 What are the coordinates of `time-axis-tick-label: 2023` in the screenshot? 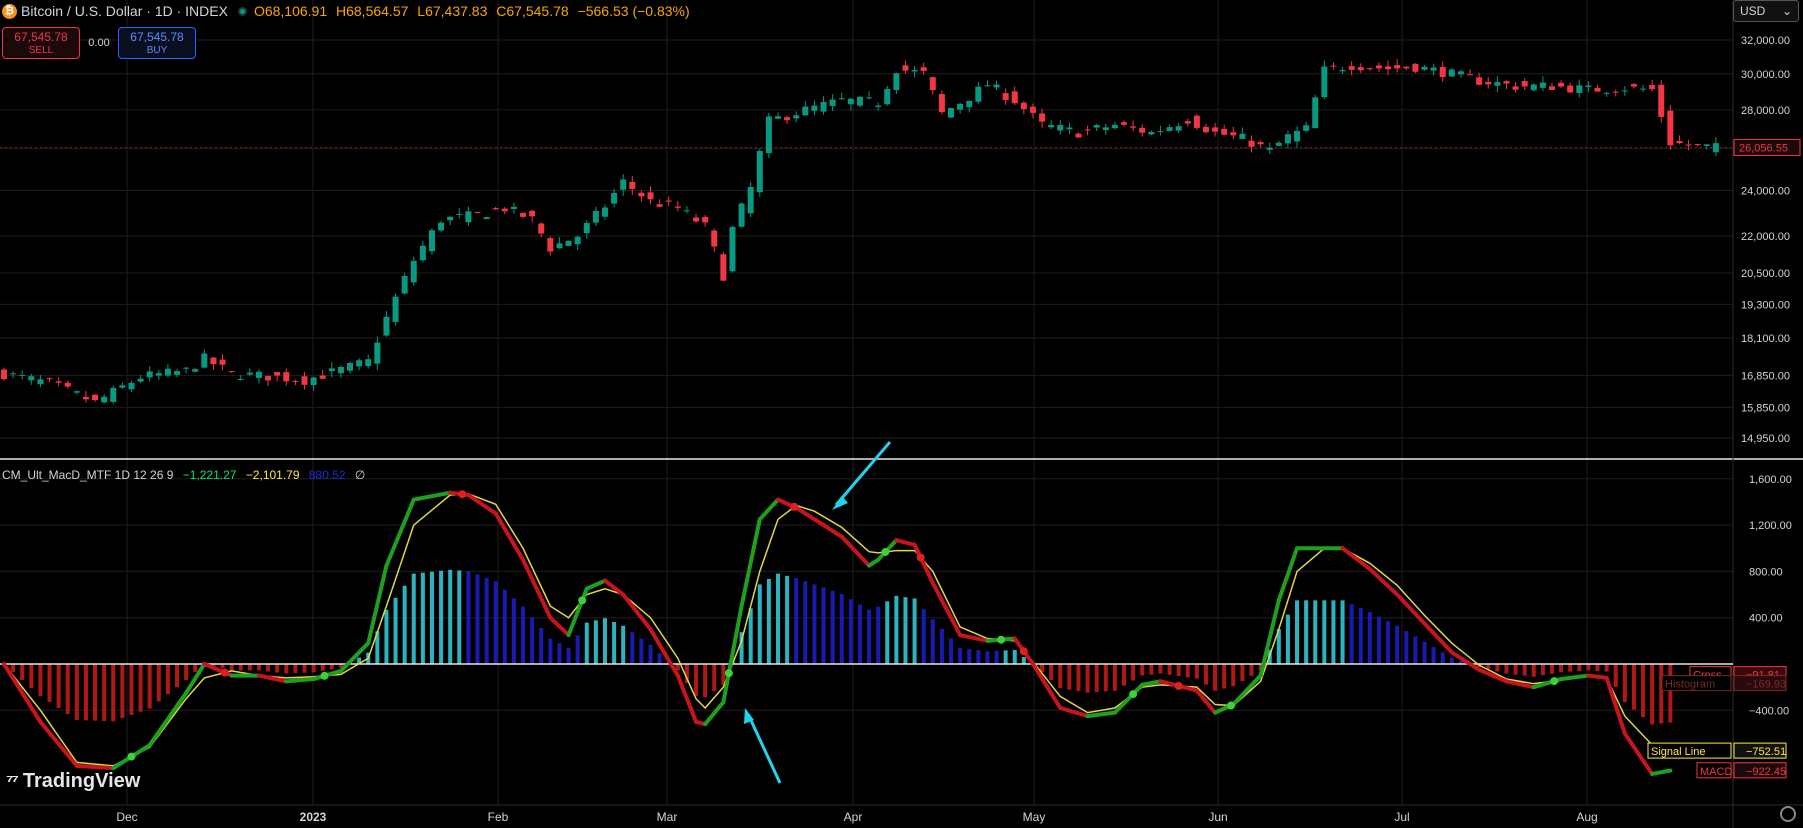 It's located at (313, 817).